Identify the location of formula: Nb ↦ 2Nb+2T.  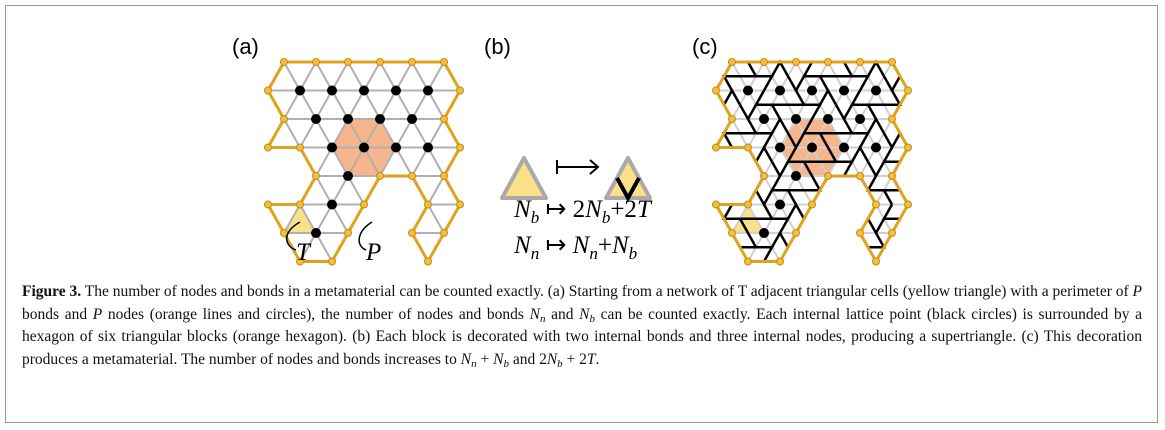
(583, 211).